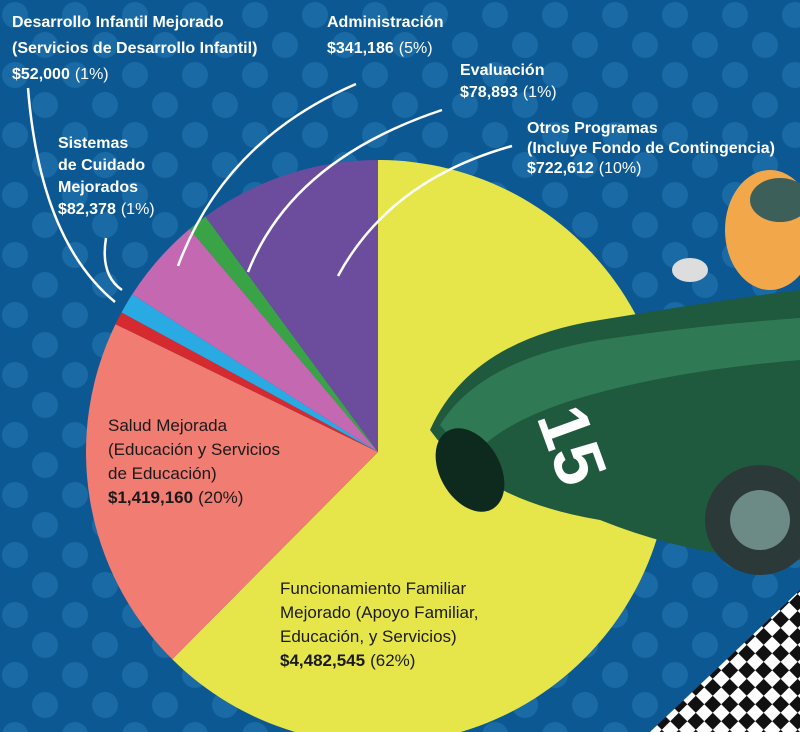  I want to click on slice-amount: $52,000 (1%), so click(60, 74).